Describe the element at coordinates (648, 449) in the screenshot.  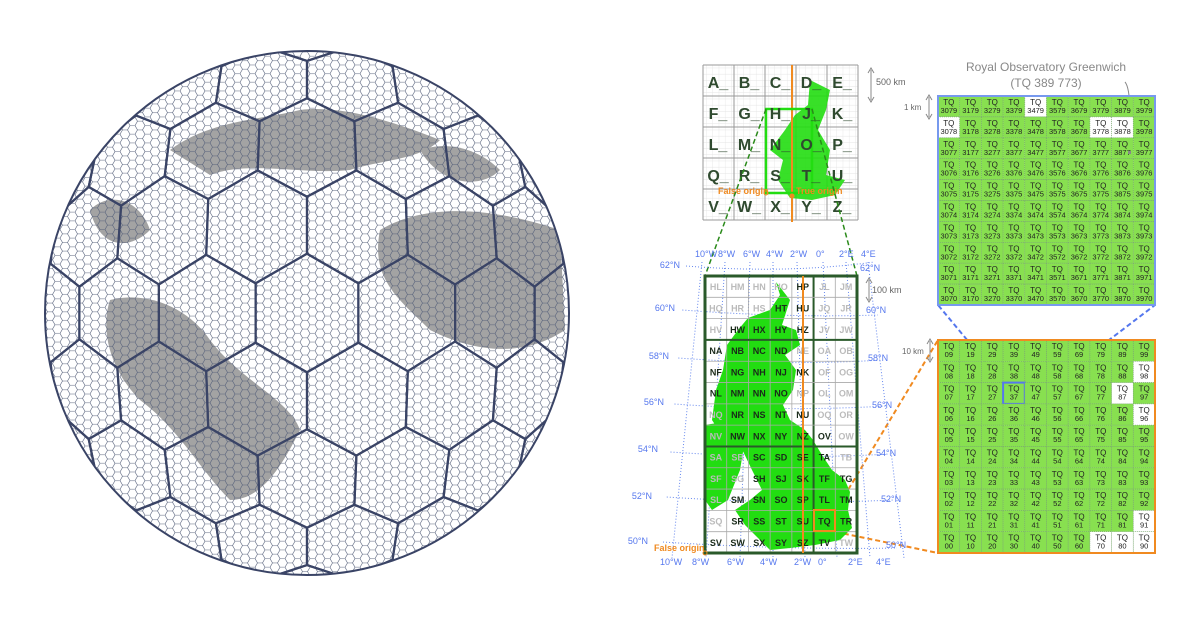
I see `lat-left-label: 54°N` at that location.